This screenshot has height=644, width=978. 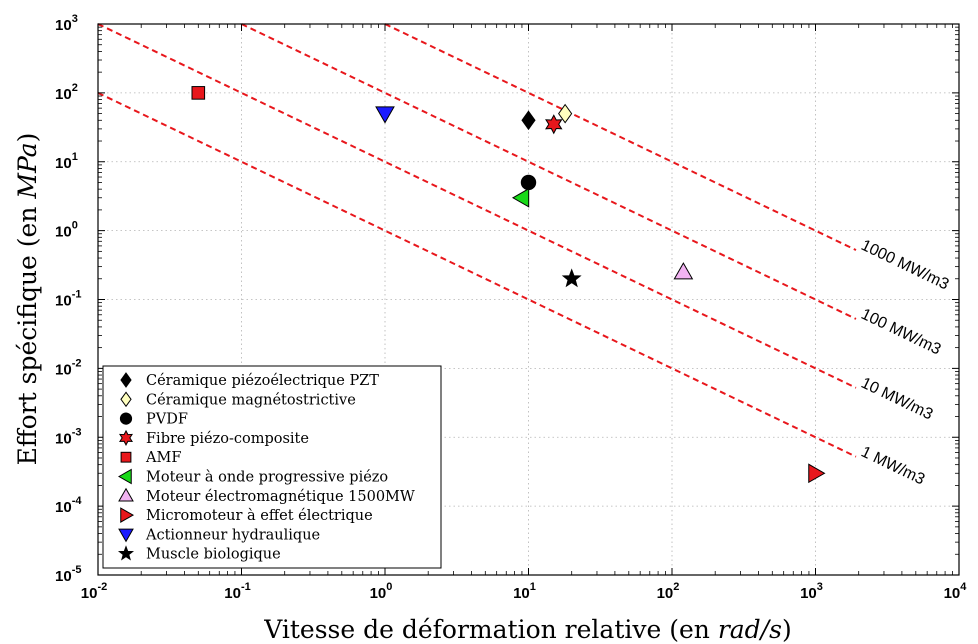 I want to click on legend-label: Moteur à onde progressive piézo, so click(x=267, y=477).